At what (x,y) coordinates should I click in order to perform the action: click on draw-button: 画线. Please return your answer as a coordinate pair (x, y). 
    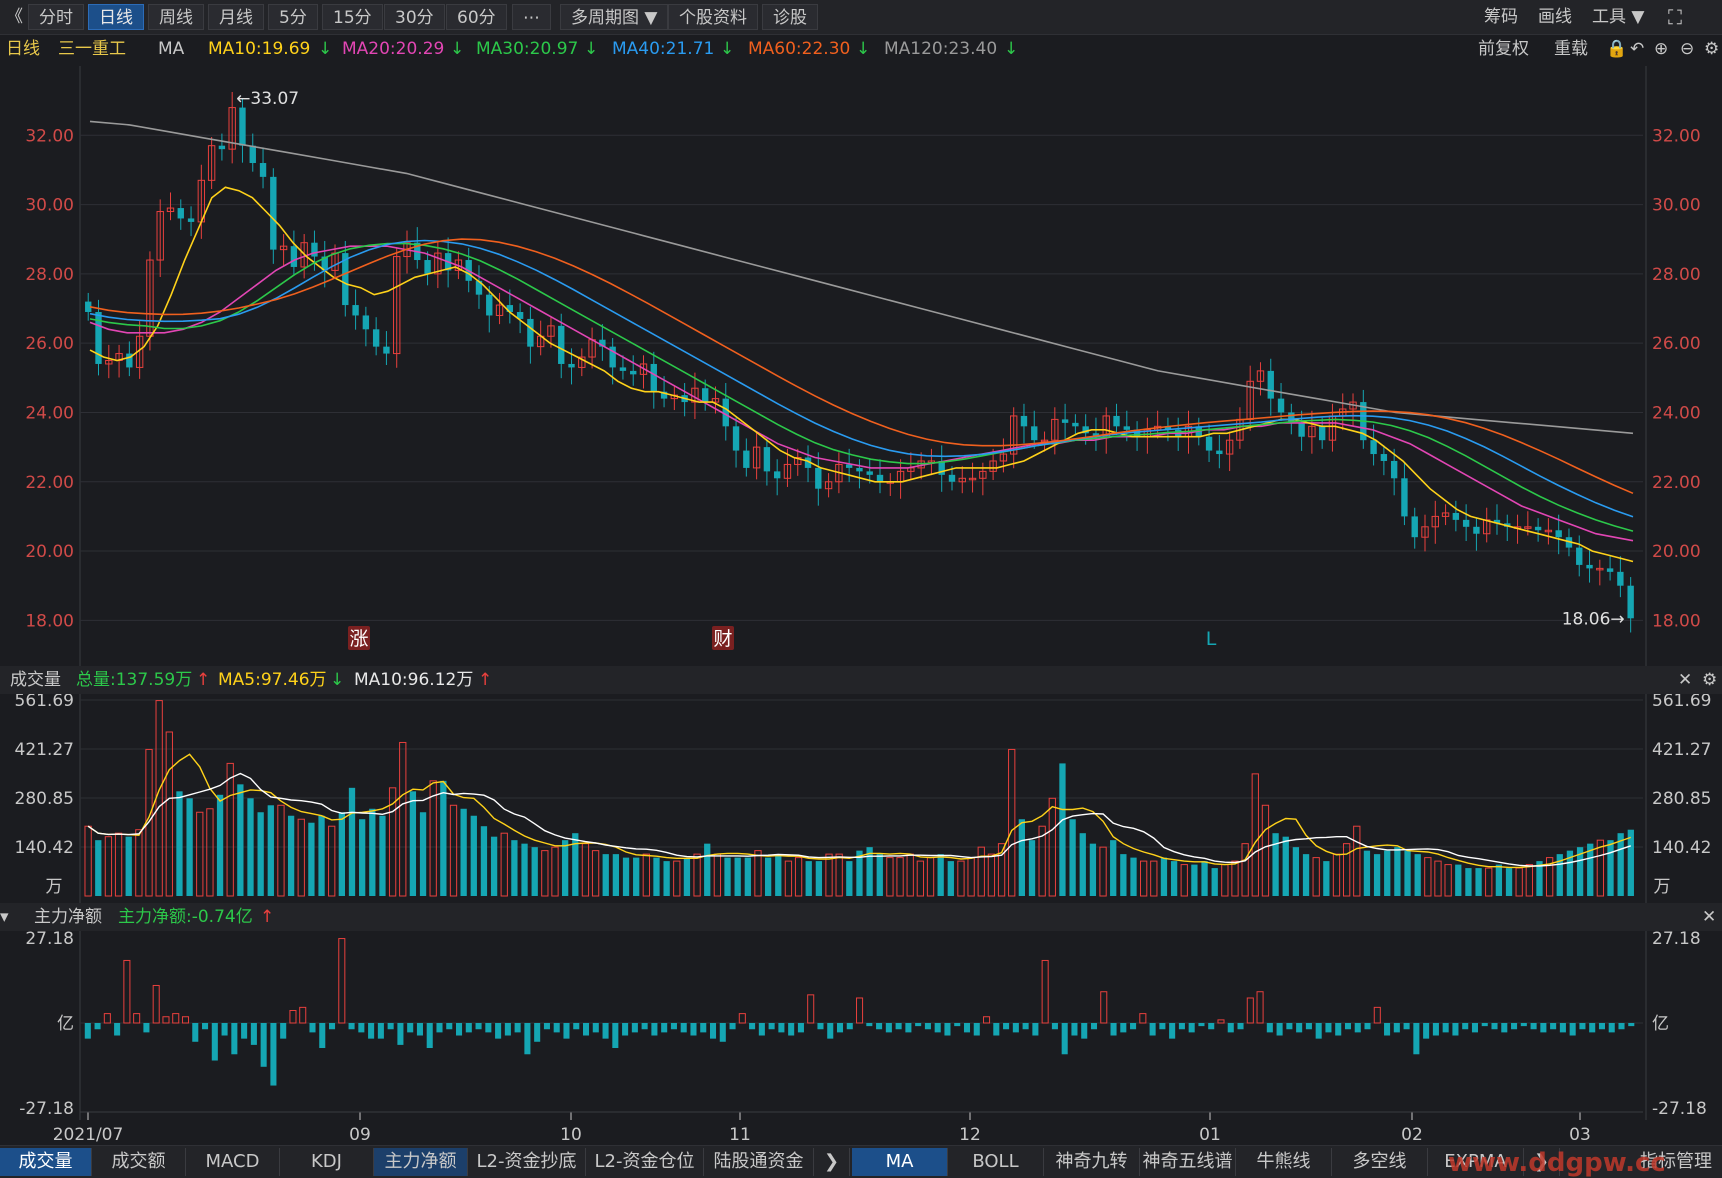
    Looking at the image, I should click on (1555, 17).